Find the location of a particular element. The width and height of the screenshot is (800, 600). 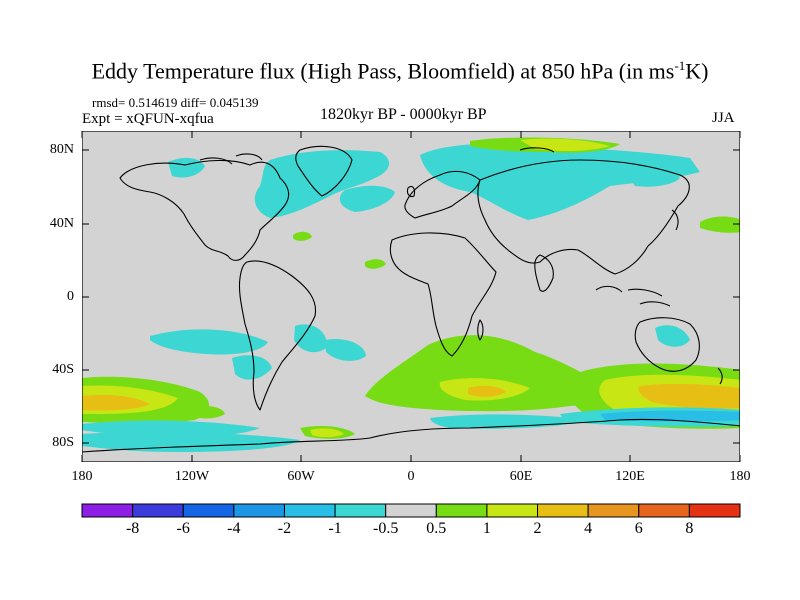

colorbar-label: 6 is located at coordinates (638, 528).